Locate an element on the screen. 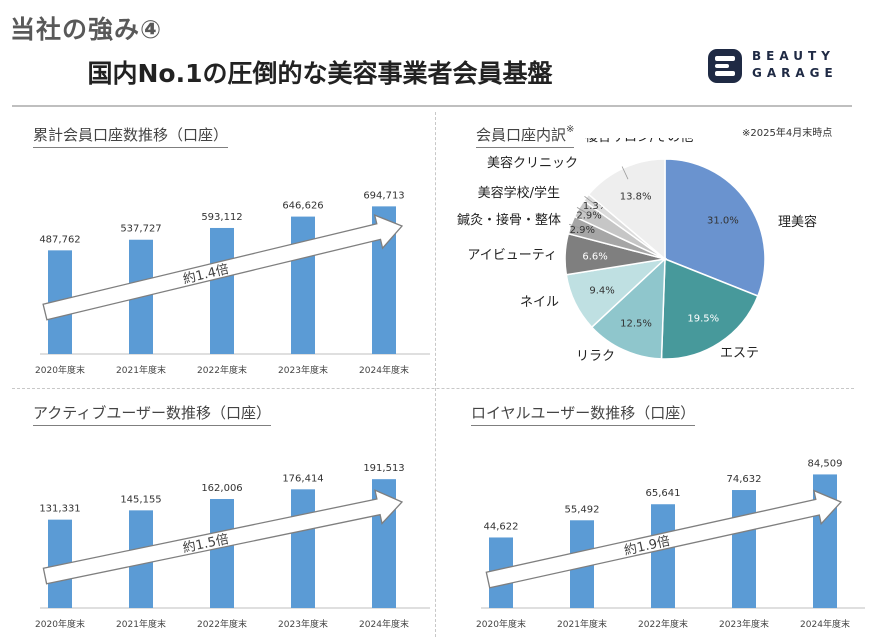 This screenshot has height=642, width=870. data-label: 131,331 is located at coordinates (59, 509).